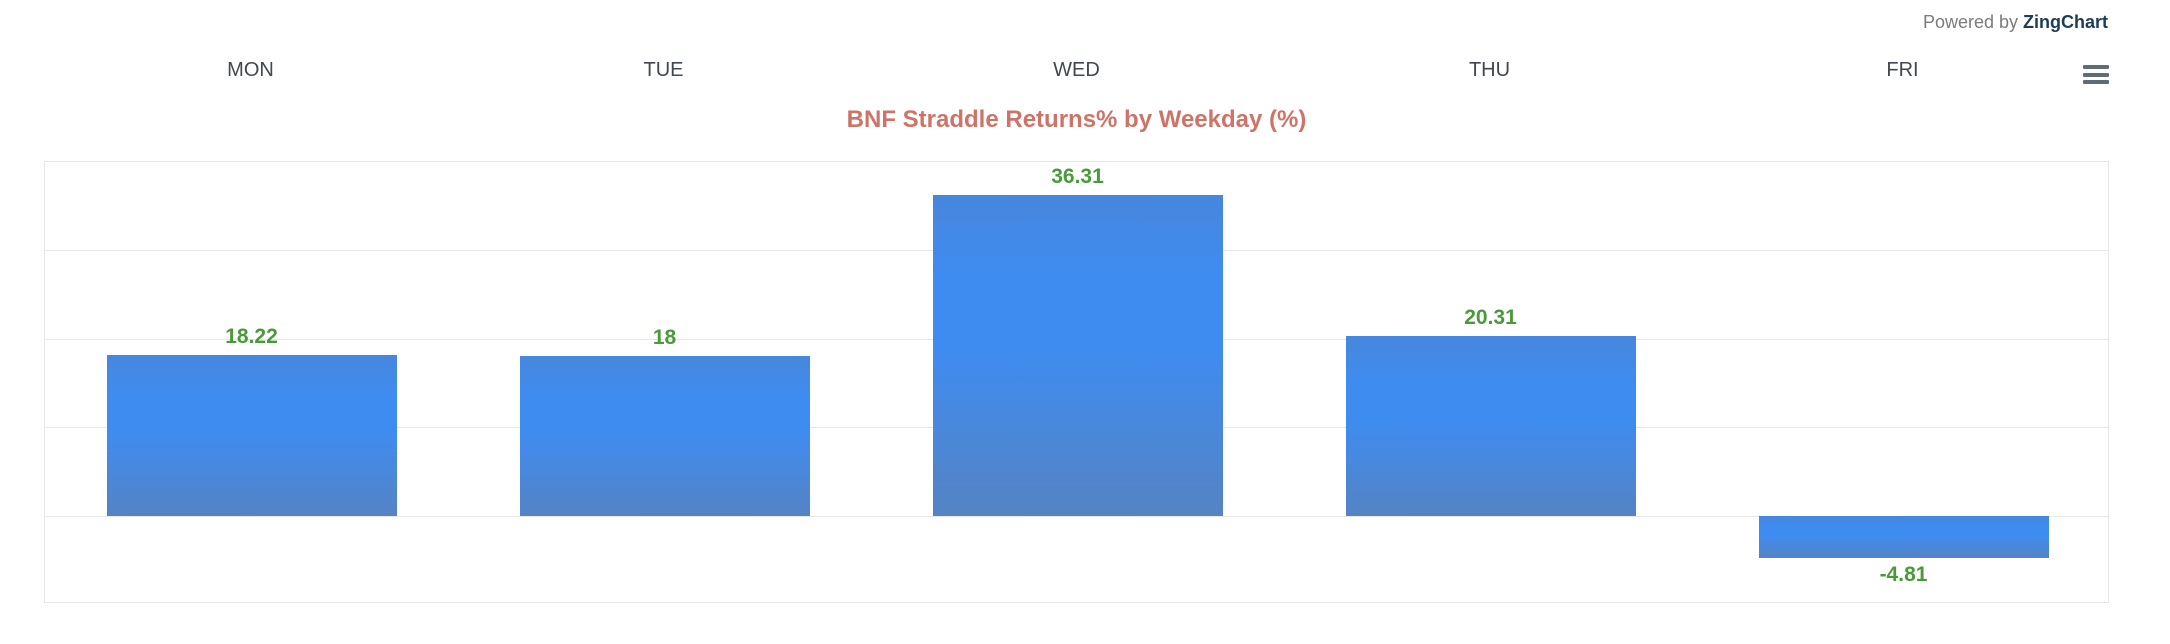  What do you see at coordinates (1903, 575) in the screenshot?
I see `value-label-FRI: -4.81` at bounding box center [1903, 575].